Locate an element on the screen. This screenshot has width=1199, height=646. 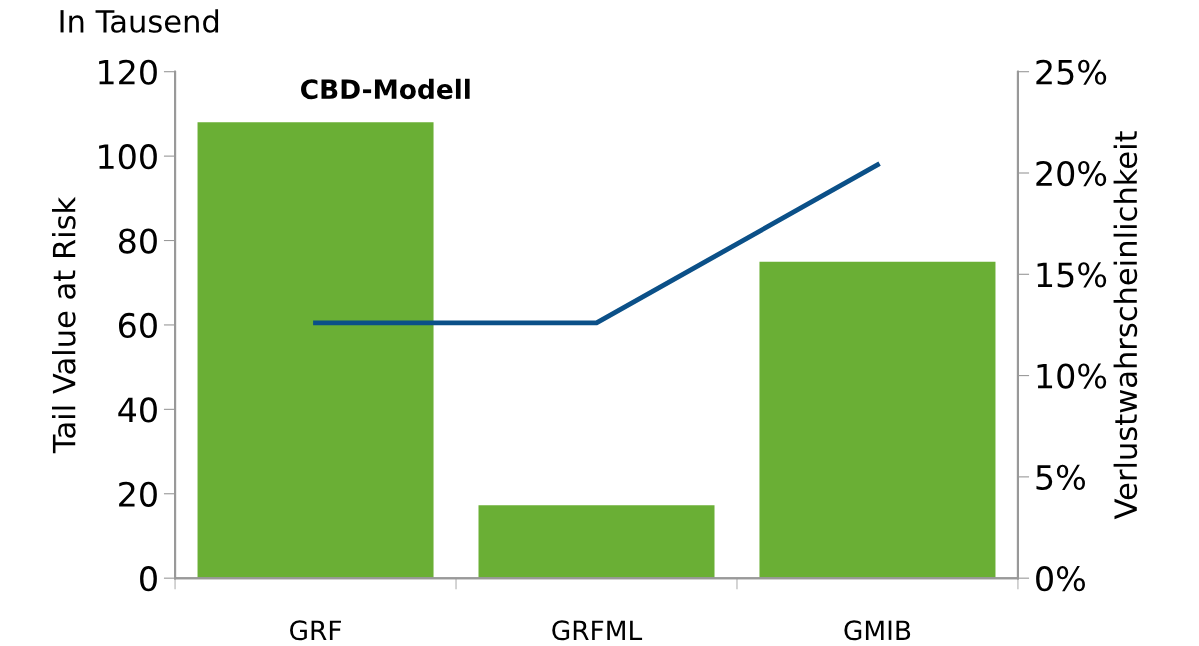
chart-title: CBD-Modell is located at coordinates (385, 89).